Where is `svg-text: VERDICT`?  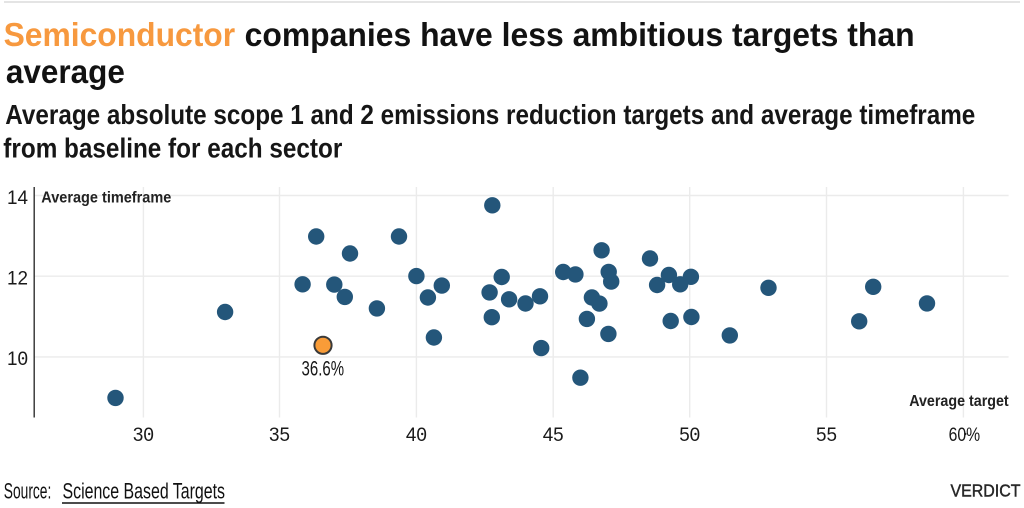
svg-text: VERDICT is located at coordinates (986, 491).